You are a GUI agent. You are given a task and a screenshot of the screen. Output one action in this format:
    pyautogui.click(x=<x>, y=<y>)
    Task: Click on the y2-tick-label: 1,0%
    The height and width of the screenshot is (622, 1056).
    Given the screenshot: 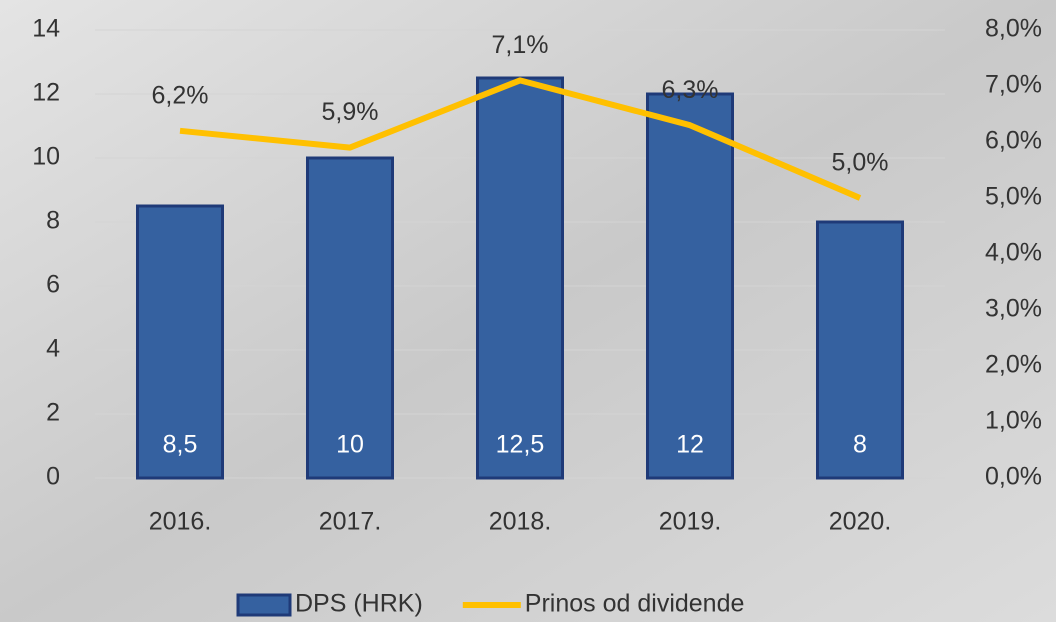 What is the action you would take?
    pyautogui.click(x=1013, y=421)
    